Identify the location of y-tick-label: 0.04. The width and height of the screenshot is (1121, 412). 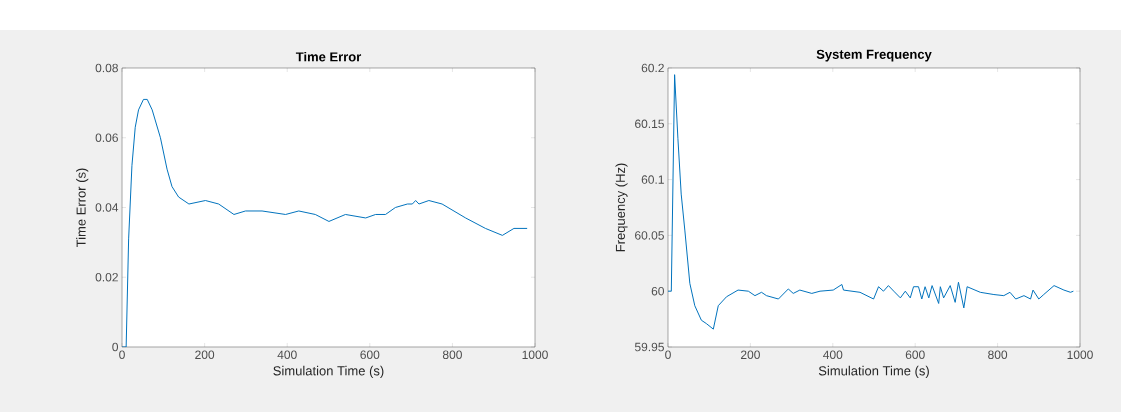
(107, 207).